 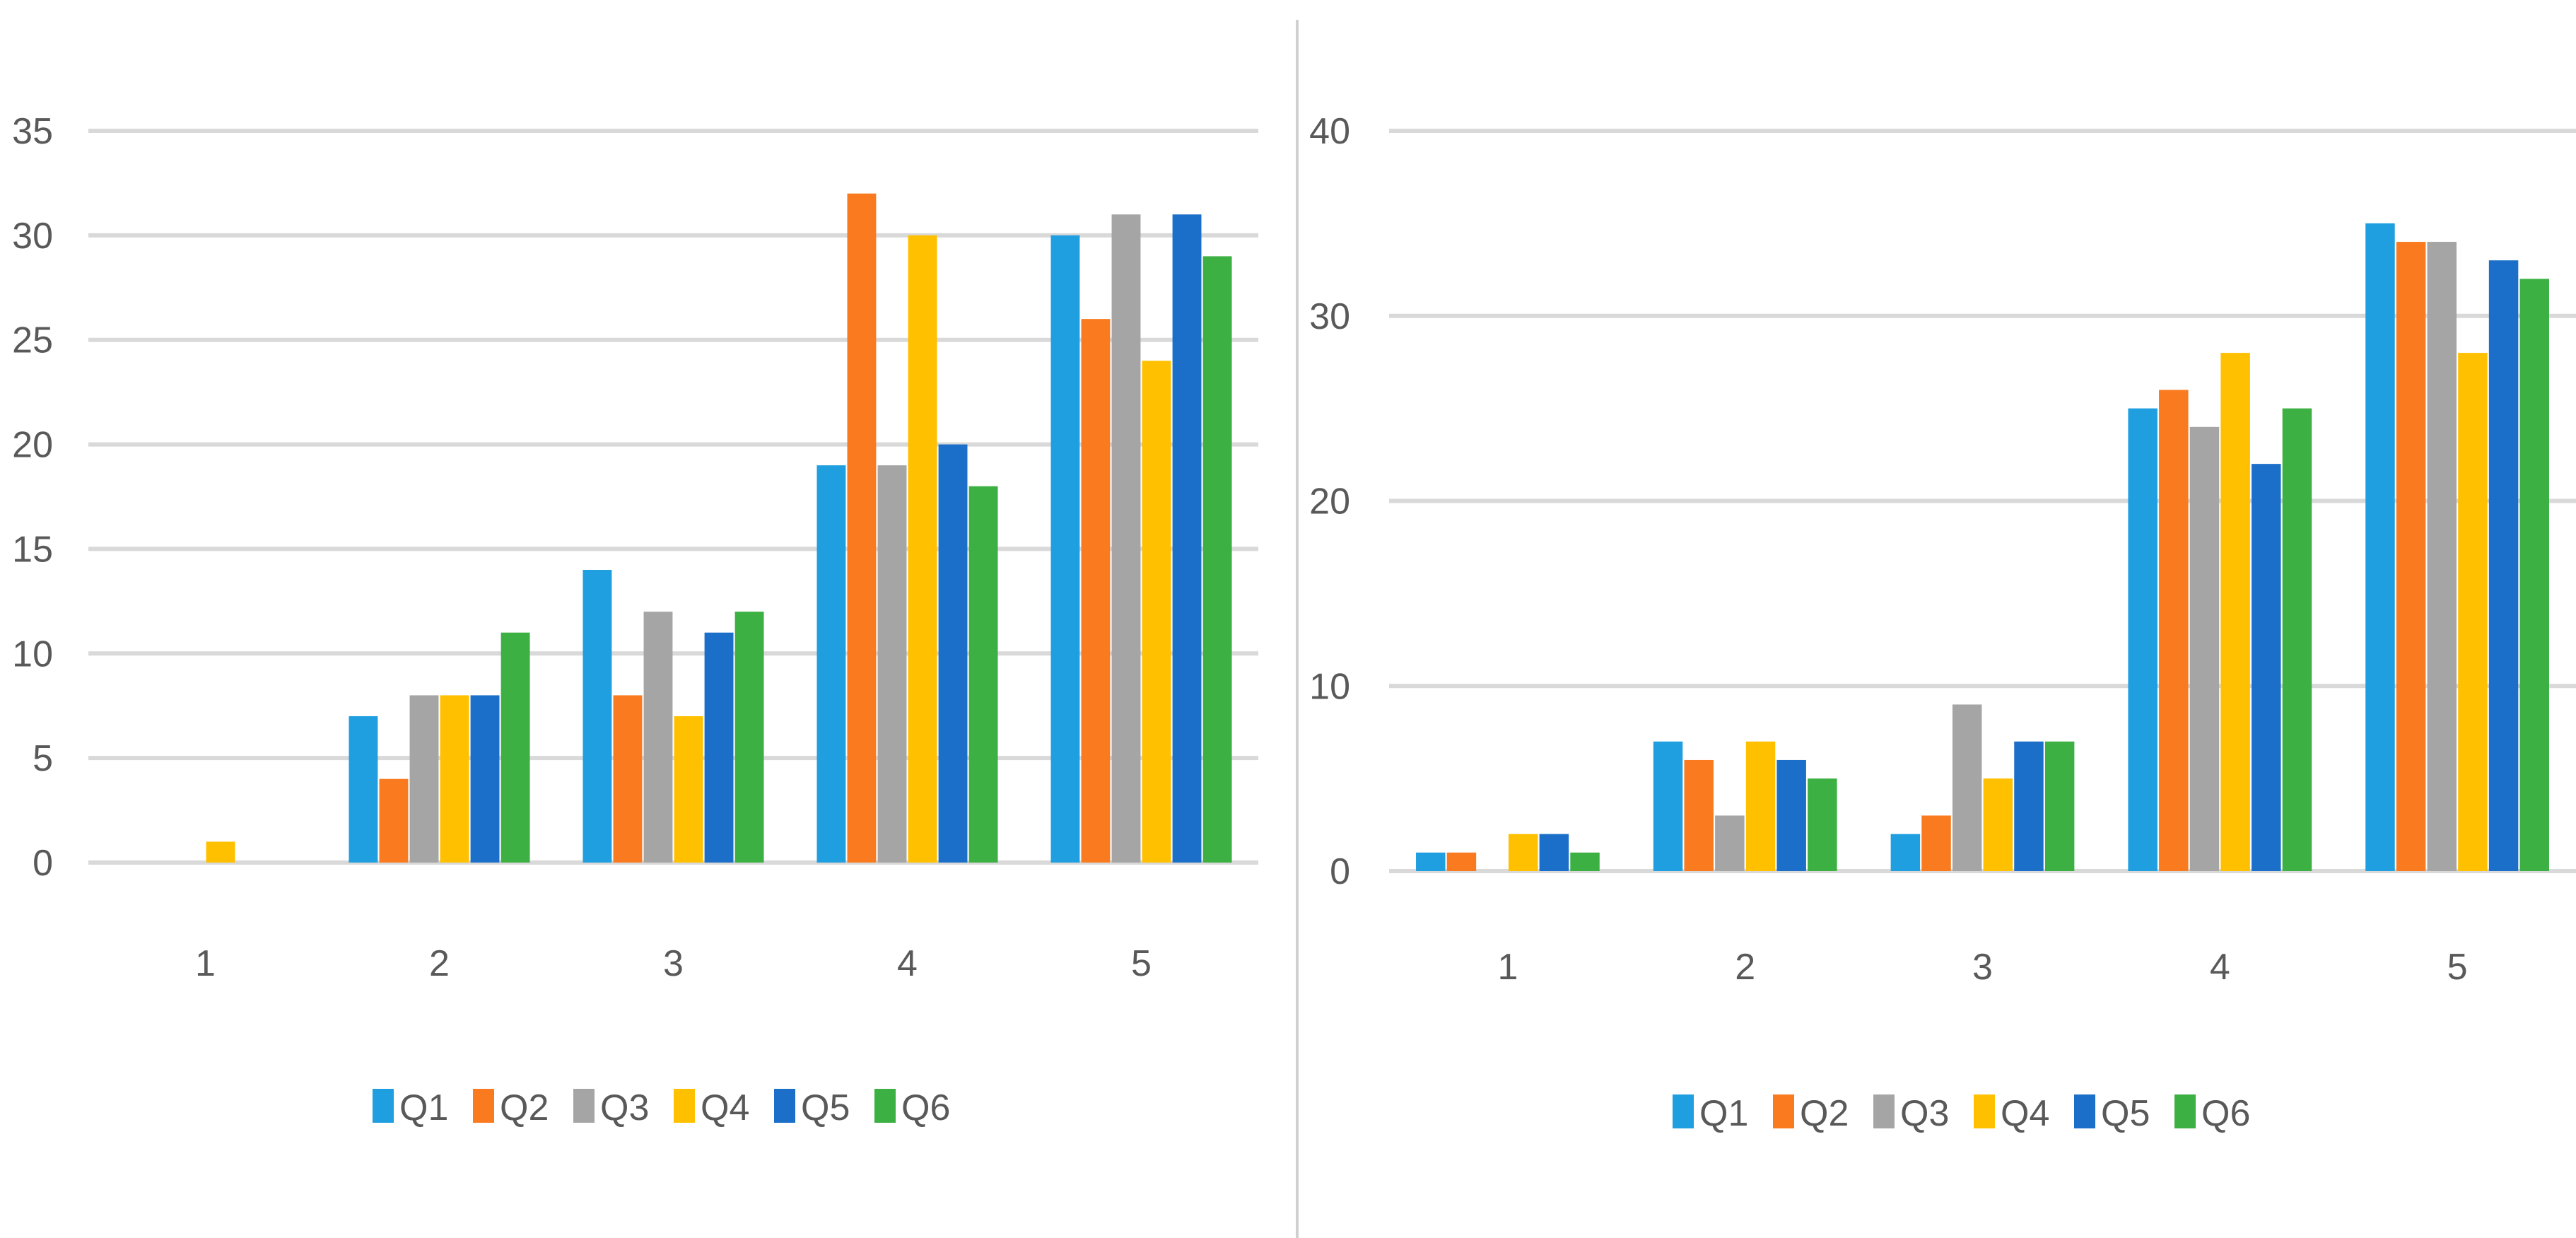 I want to click on y-tick-label: 35, so click(x=32, y=131).